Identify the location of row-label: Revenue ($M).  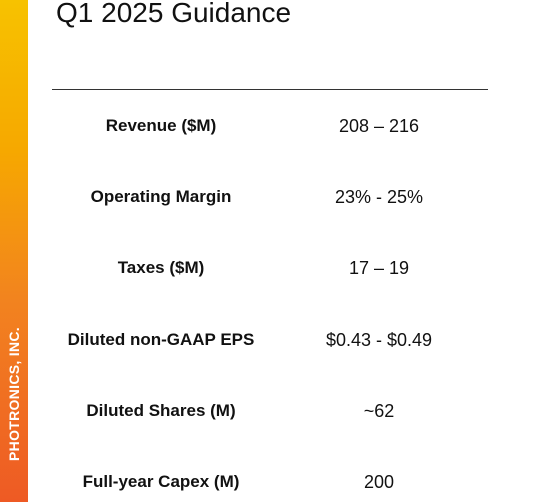
(161, 125).